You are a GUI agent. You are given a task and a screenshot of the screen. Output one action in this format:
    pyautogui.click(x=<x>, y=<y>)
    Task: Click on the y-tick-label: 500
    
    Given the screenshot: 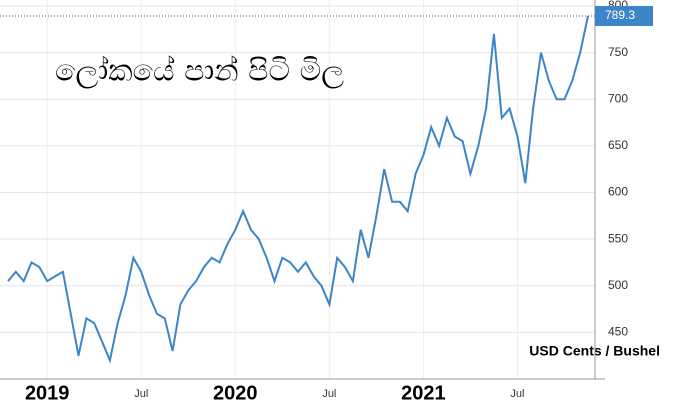 What is the action you would take?
    pyautogui.click(x=618, y=285)
    